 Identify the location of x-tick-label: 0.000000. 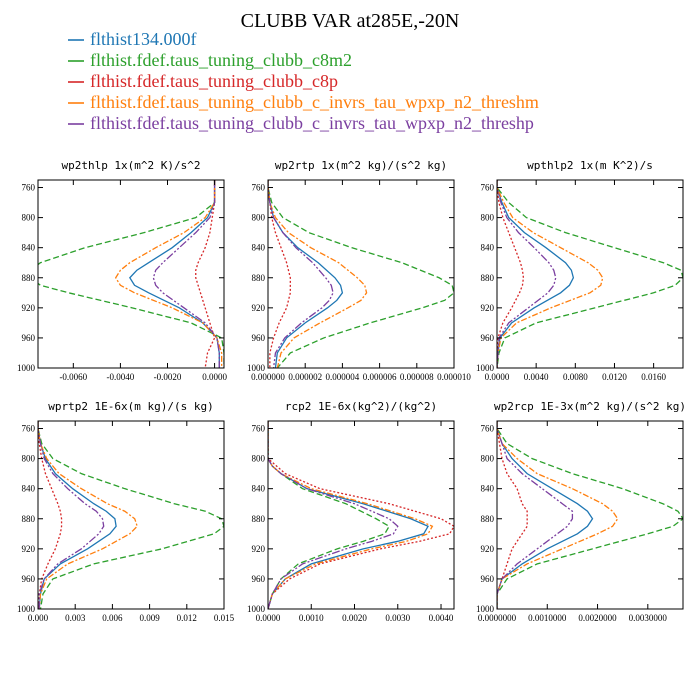
(268, 377).